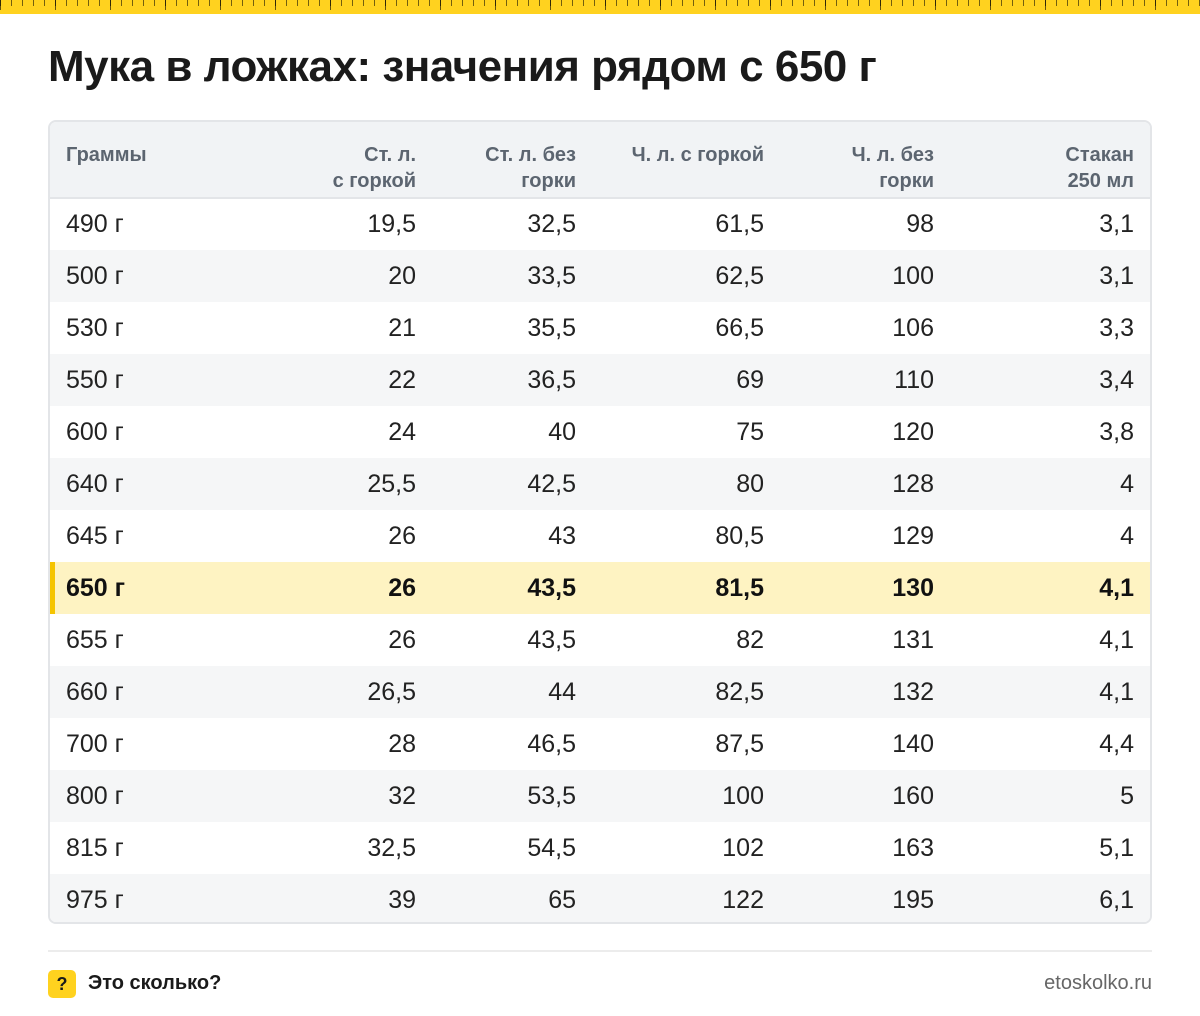 This screenshot has width=1200, height=1016. Describe the element at coordinates (402, 327) in the screenshot. I see `cell-tbsp-heaped: 21` at that location.